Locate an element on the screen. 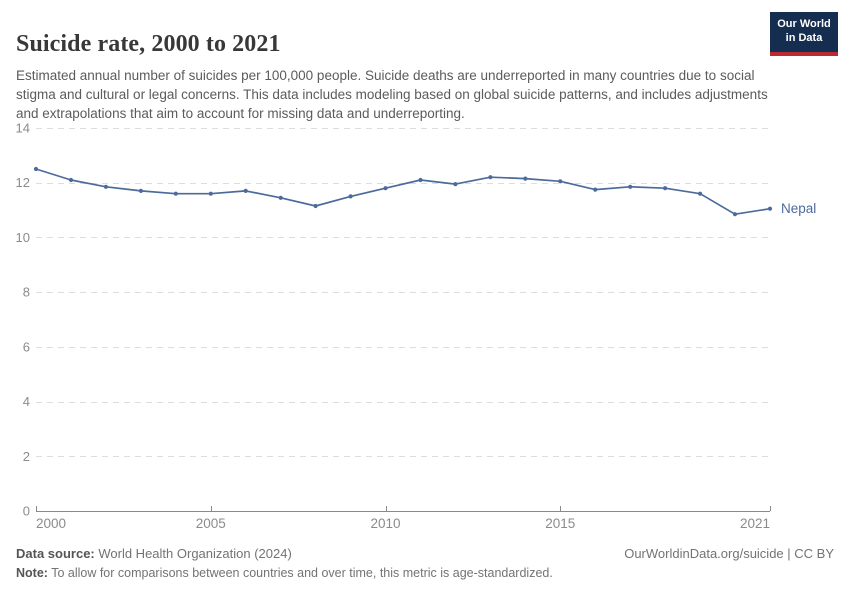 The width and height of the screenshot is (850, 600). owid-logo: Our World in Data is located at coordinates (804, 34).